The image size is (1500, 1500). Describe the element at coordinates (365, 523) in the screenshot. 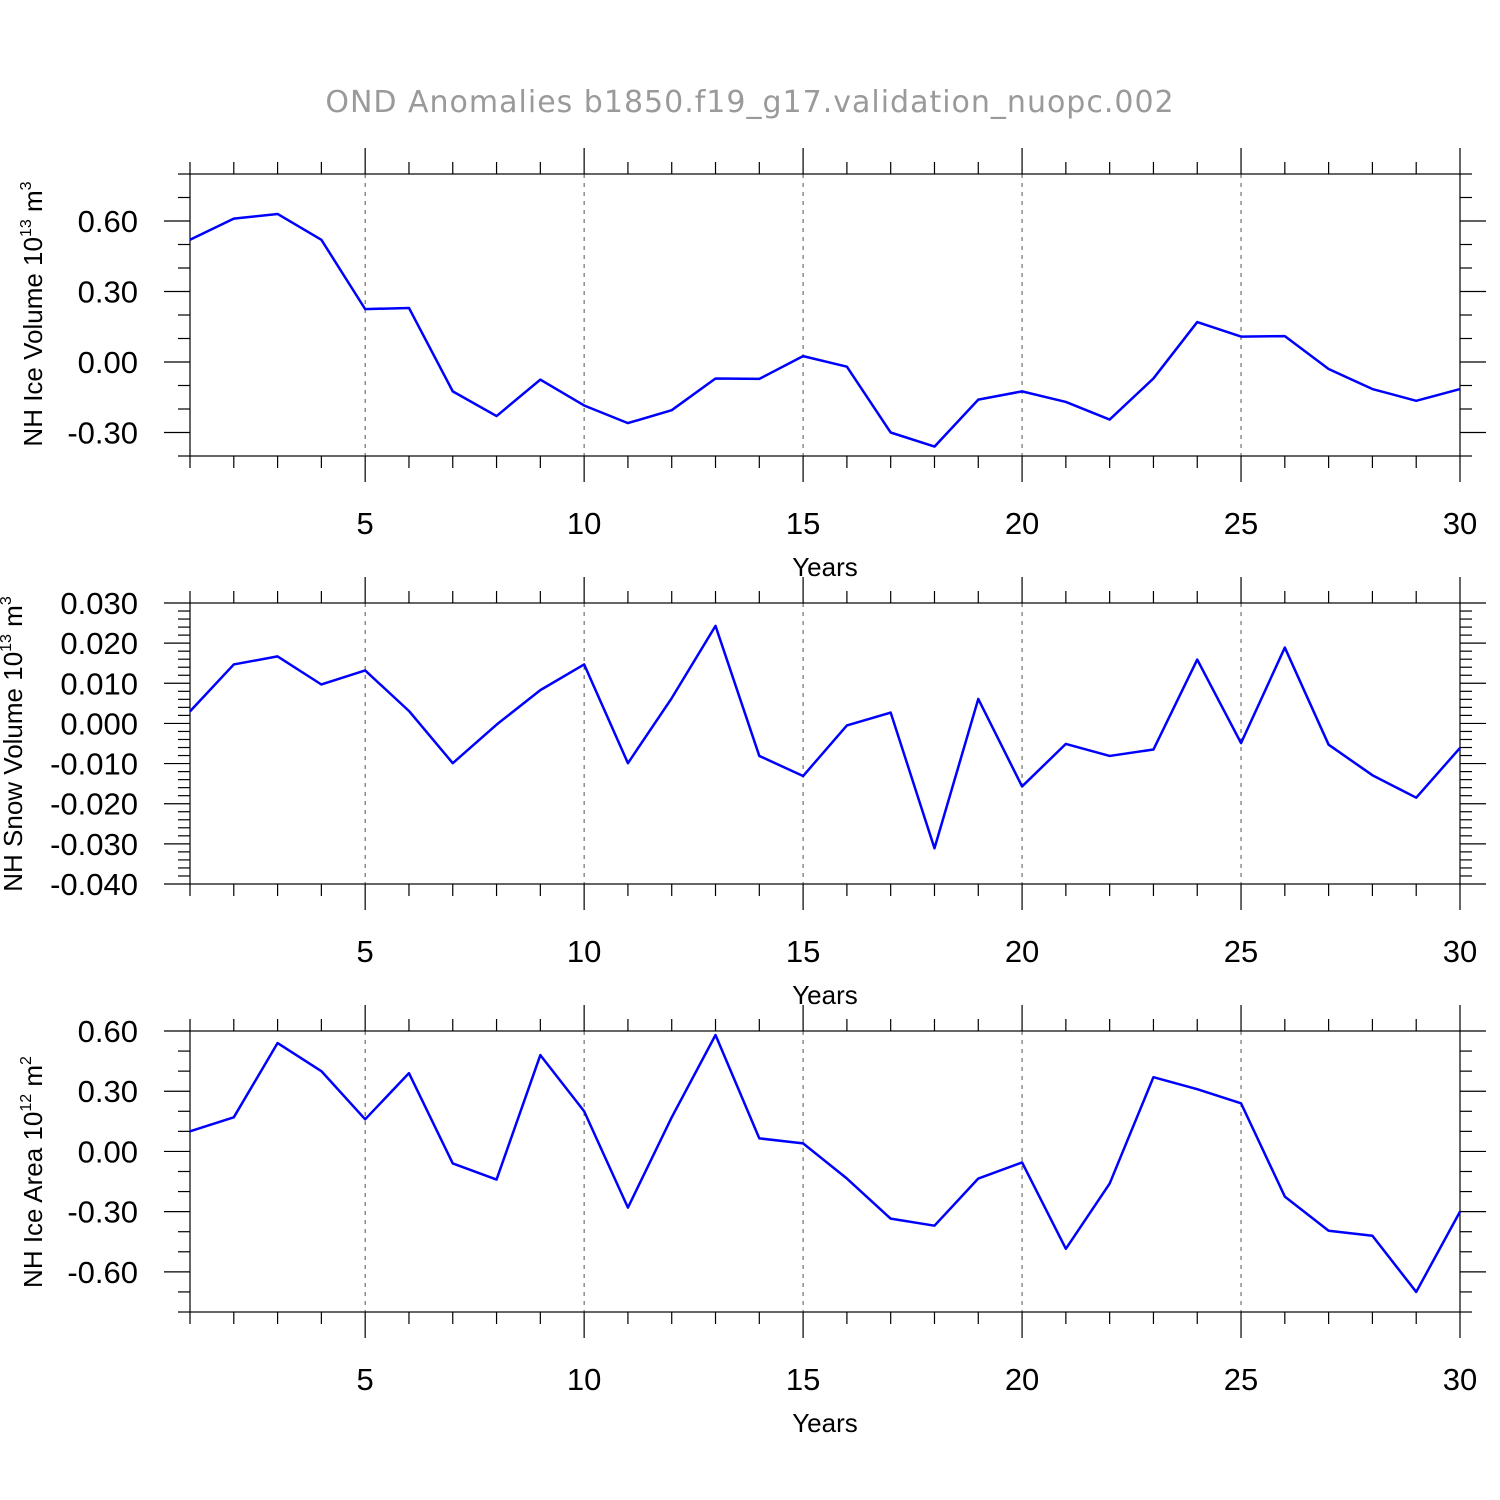

I see `x-tick-label-ice-volume: 5` at that location.